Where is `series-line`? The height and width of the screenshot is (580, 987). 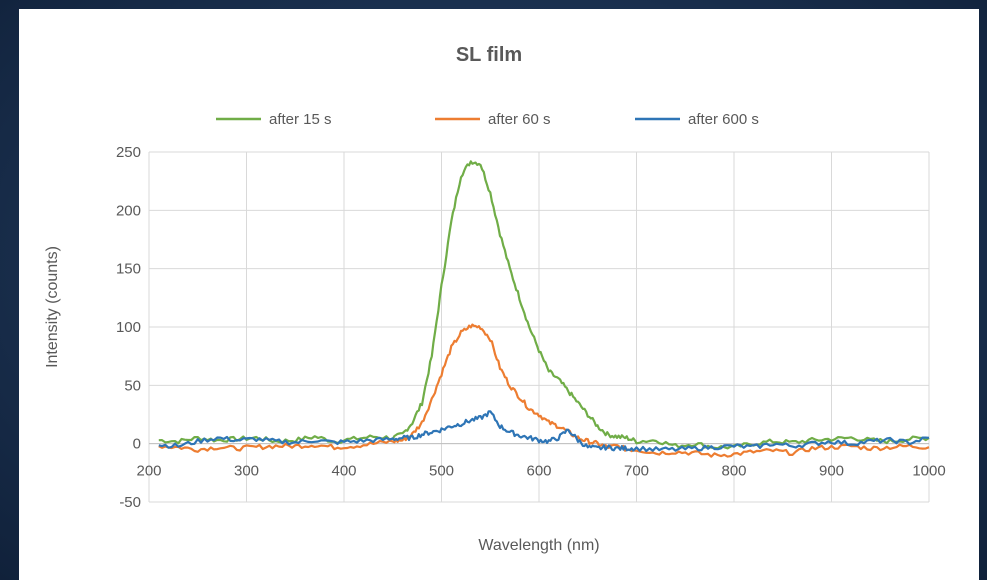
series-line is located at coordinates (544, 431).